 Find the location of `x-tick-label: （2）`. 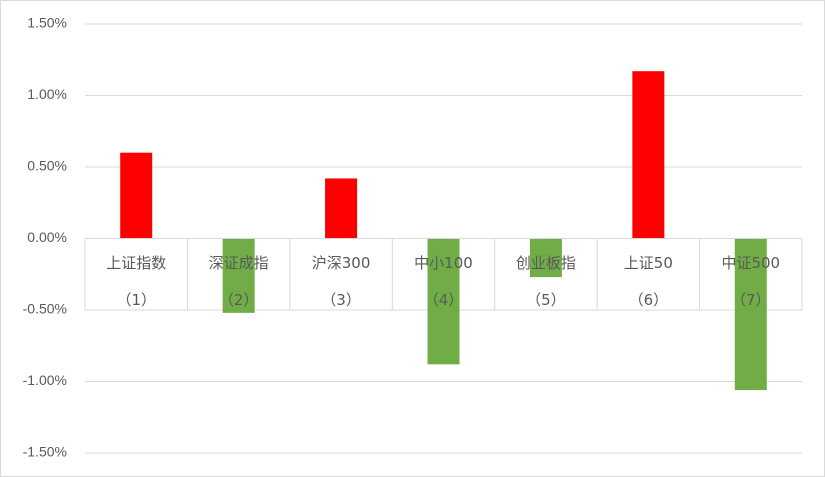

x-tick-label: （2） is located at coordinates (239, 300).